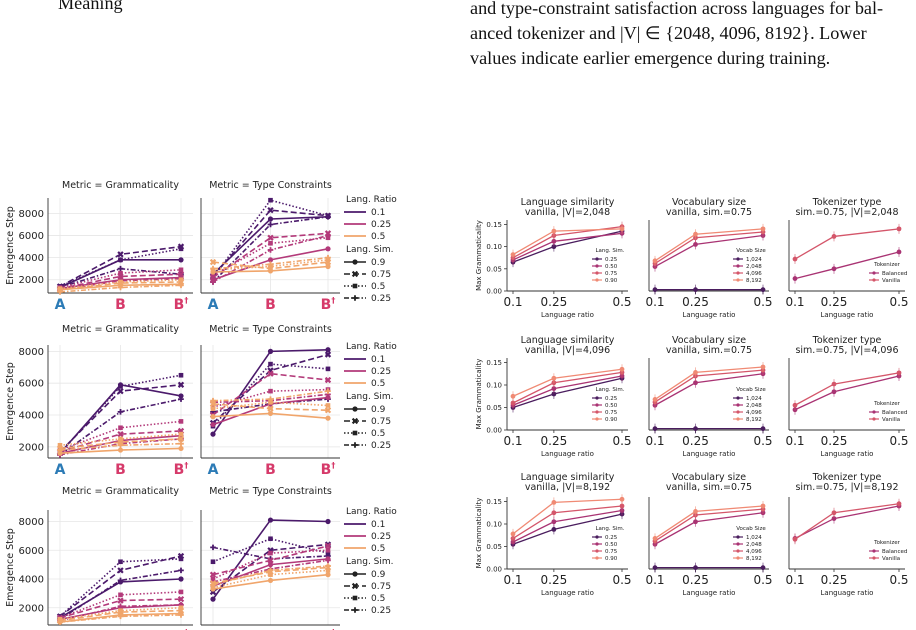 Image resolution: width=916 pixels, height=630 pixels. I want to click on panel-subtitle: vanilla, |V|=8,192, so click(567, 487).